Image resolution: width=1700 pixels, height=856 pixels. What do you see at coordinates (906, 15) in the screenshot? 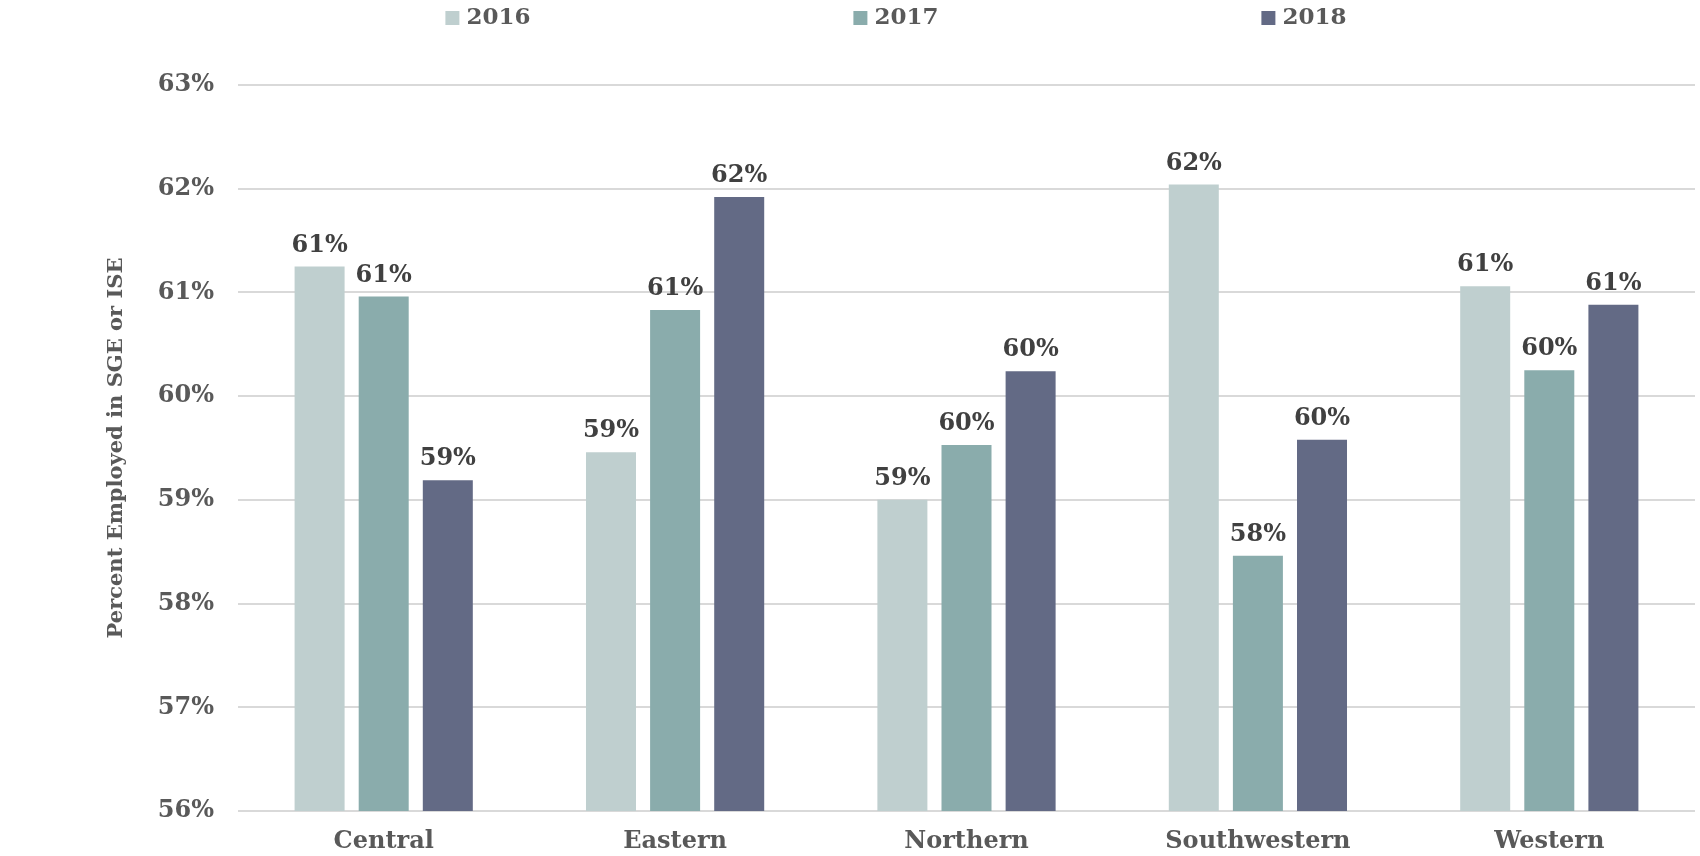
I see `legend-label: 2017` at bounding box center [906, 15].